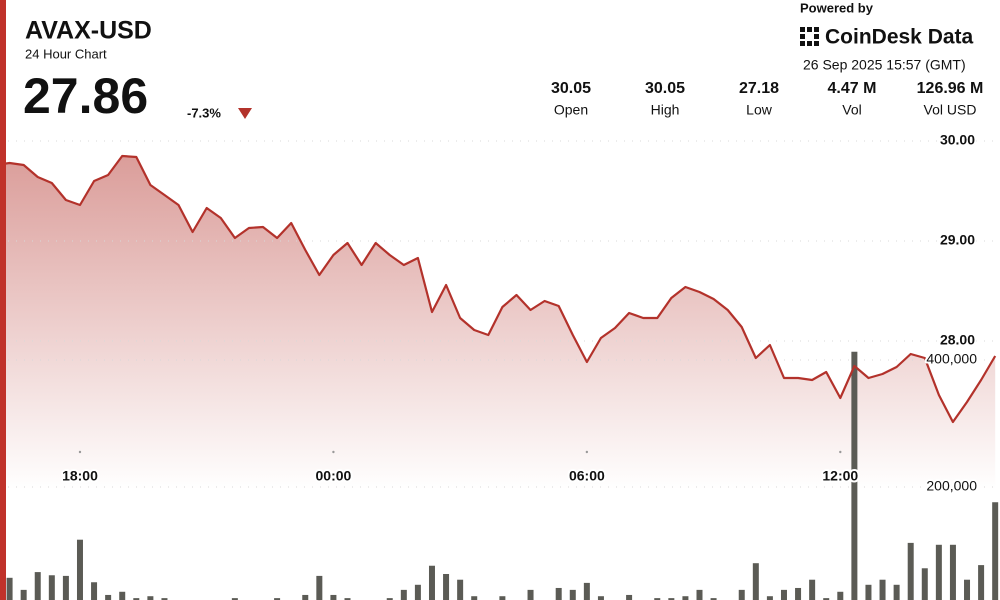 The image size is (1000, 600). I want to click on down-arrow, so click(245, 113).